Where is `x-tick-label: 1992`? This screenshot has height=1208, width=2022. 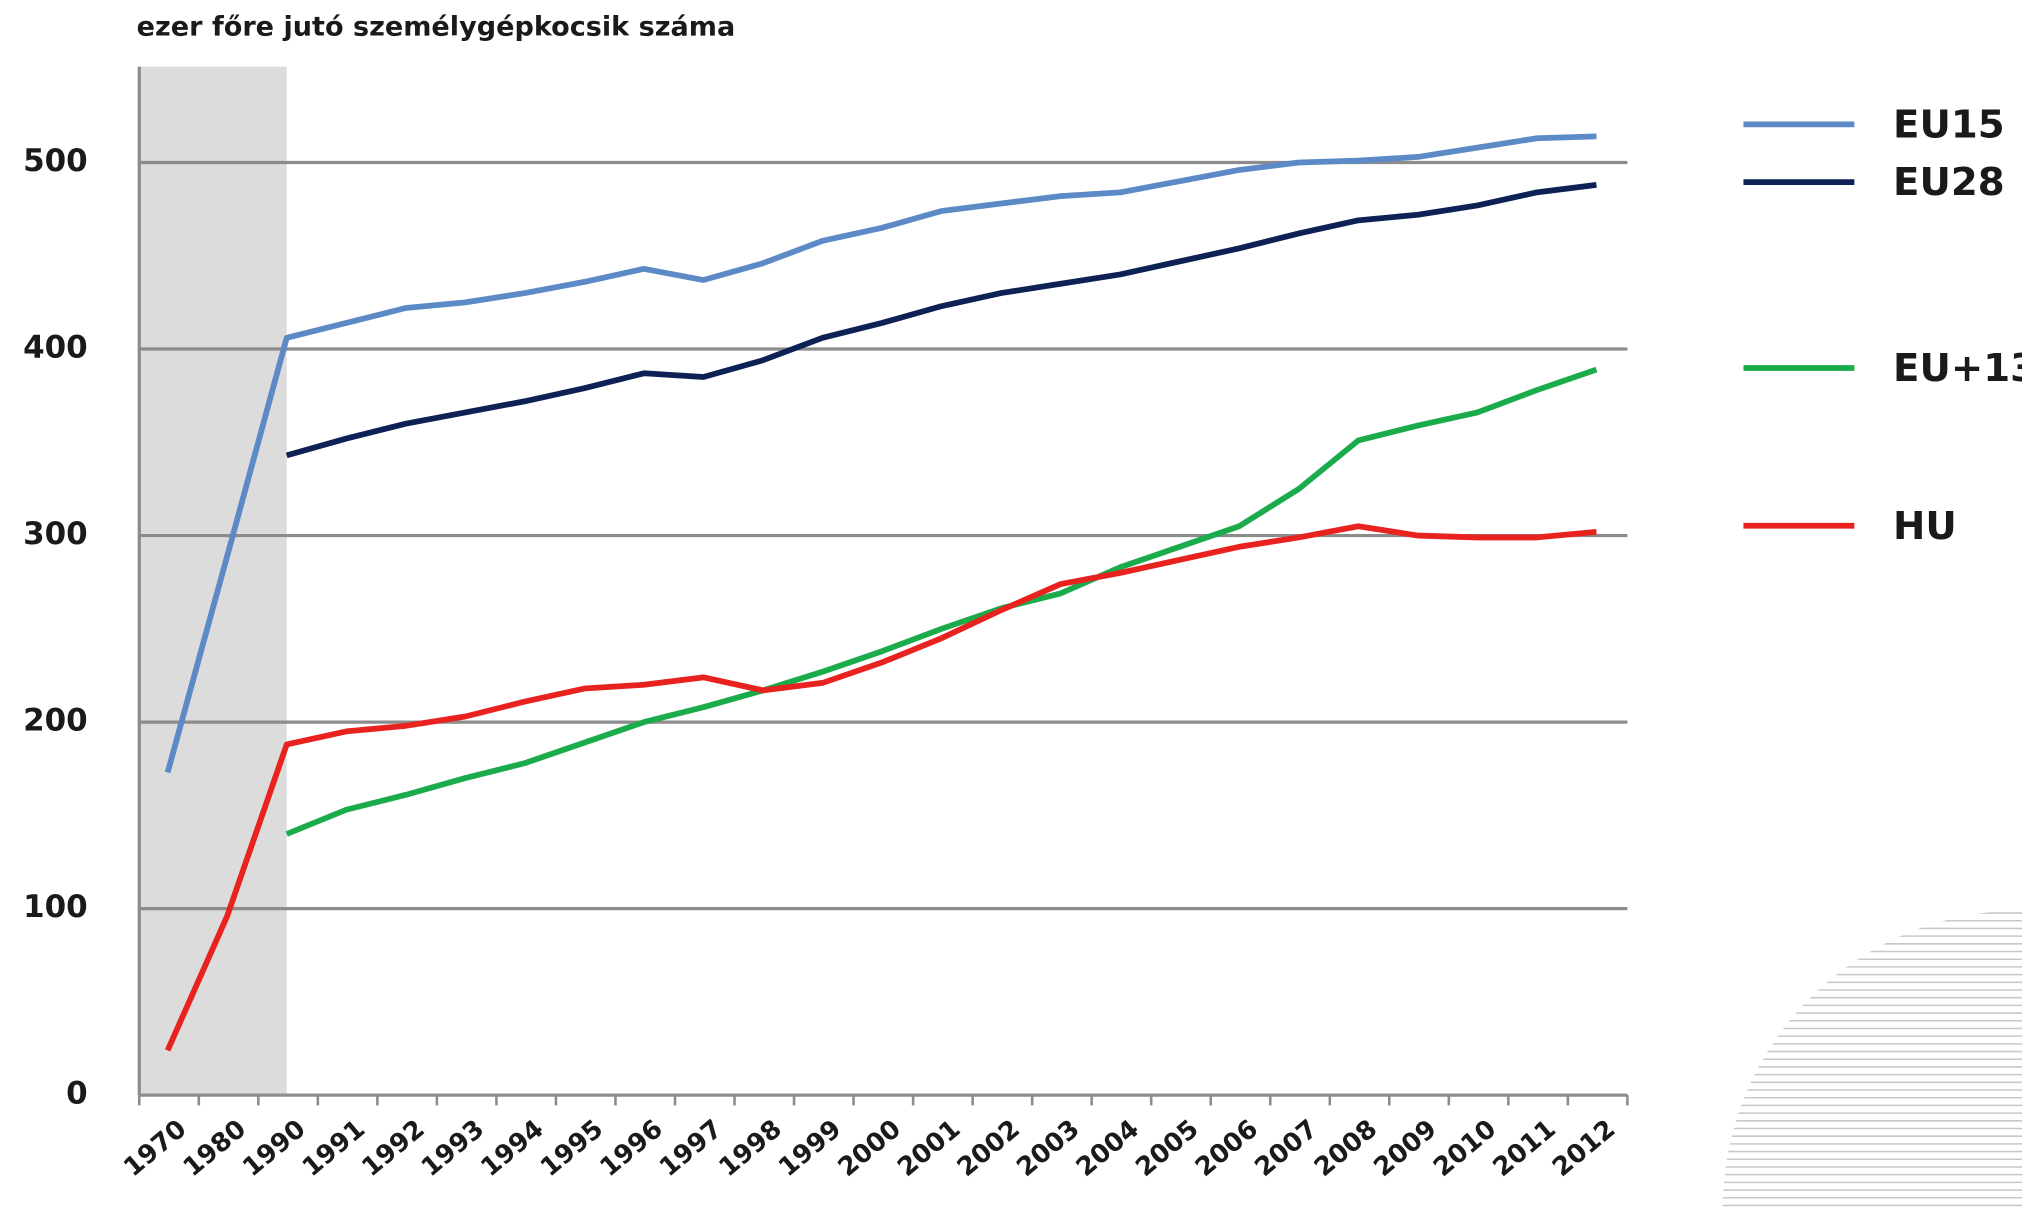 x-tick-label: 1992 is located at coordinates (393, 1148).